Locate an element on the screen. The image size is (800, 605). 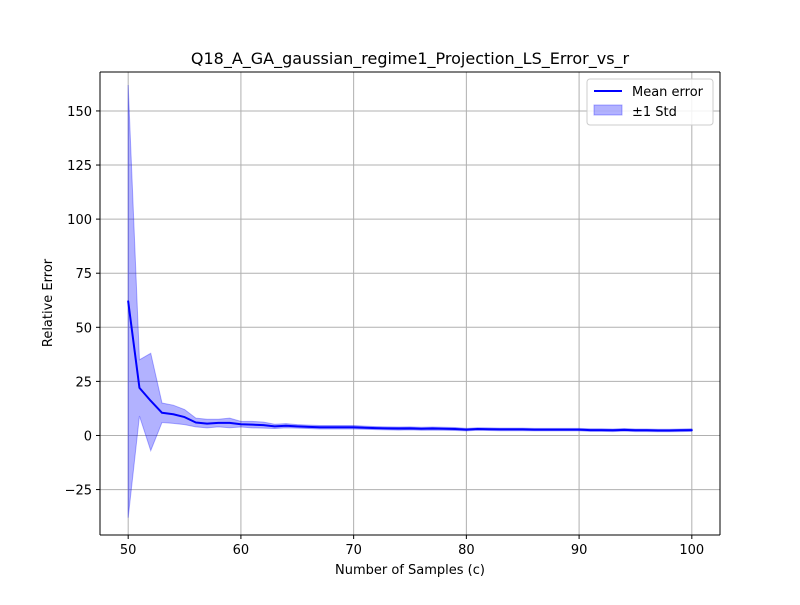
legend-swatch-std-band is located at coordinates (608, 110).